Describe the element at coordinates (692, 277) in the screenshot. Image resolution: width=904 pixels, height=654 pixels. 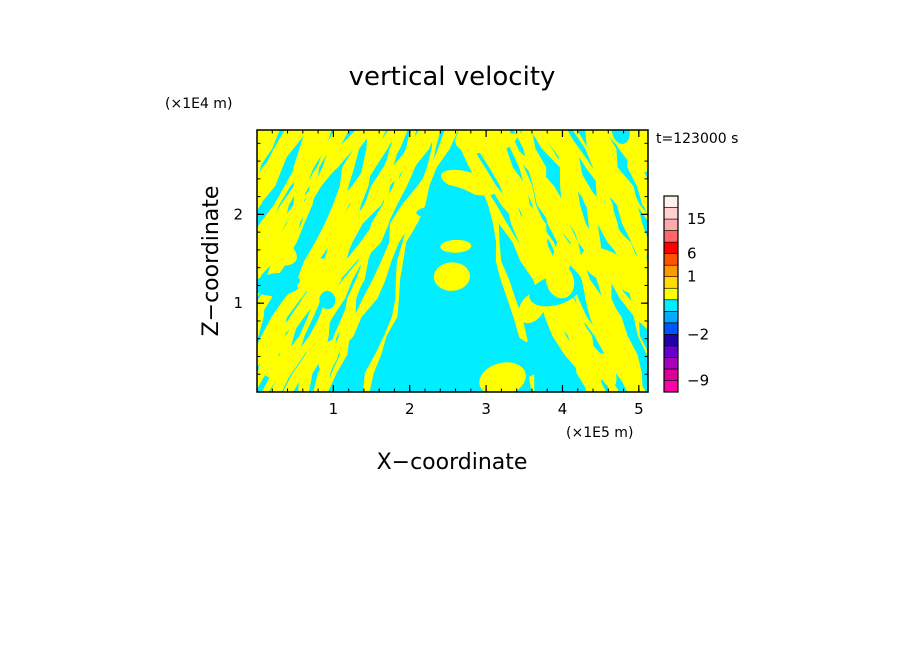
I see `colorbar-tick-label: 1` at that location.